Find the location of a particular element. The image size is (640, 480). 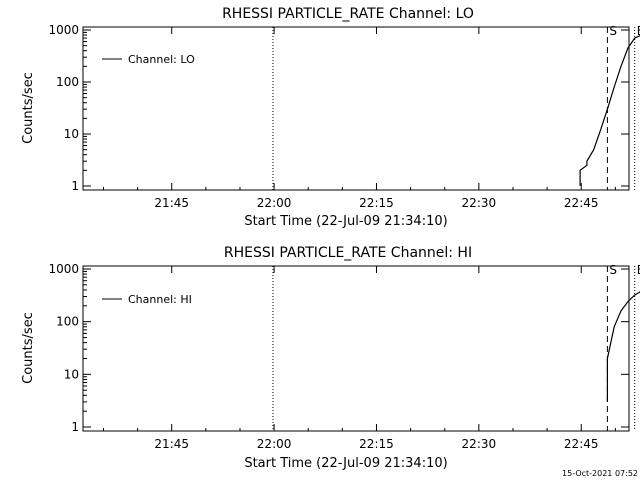

chart-title-hi: RHESSI PARTICLE_RATE Channel: HI is located at coordinates (348, 253).